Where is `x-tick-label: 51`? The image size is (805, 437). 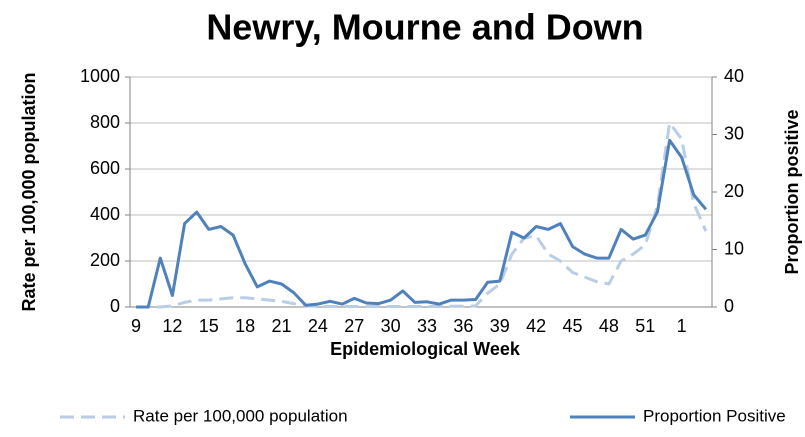
x-tick-label: 51 is located at coordinates (645, 326).